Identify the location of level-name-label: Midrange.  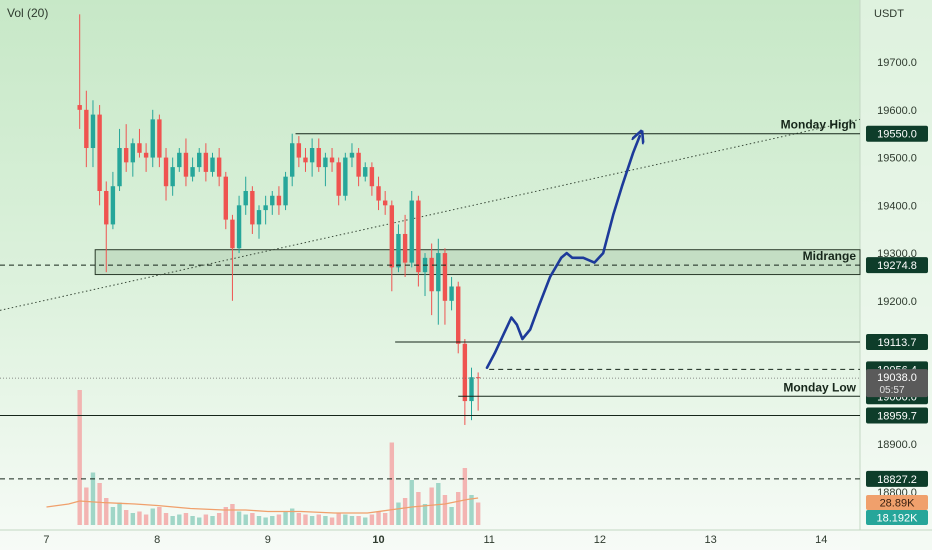
(830, 256).